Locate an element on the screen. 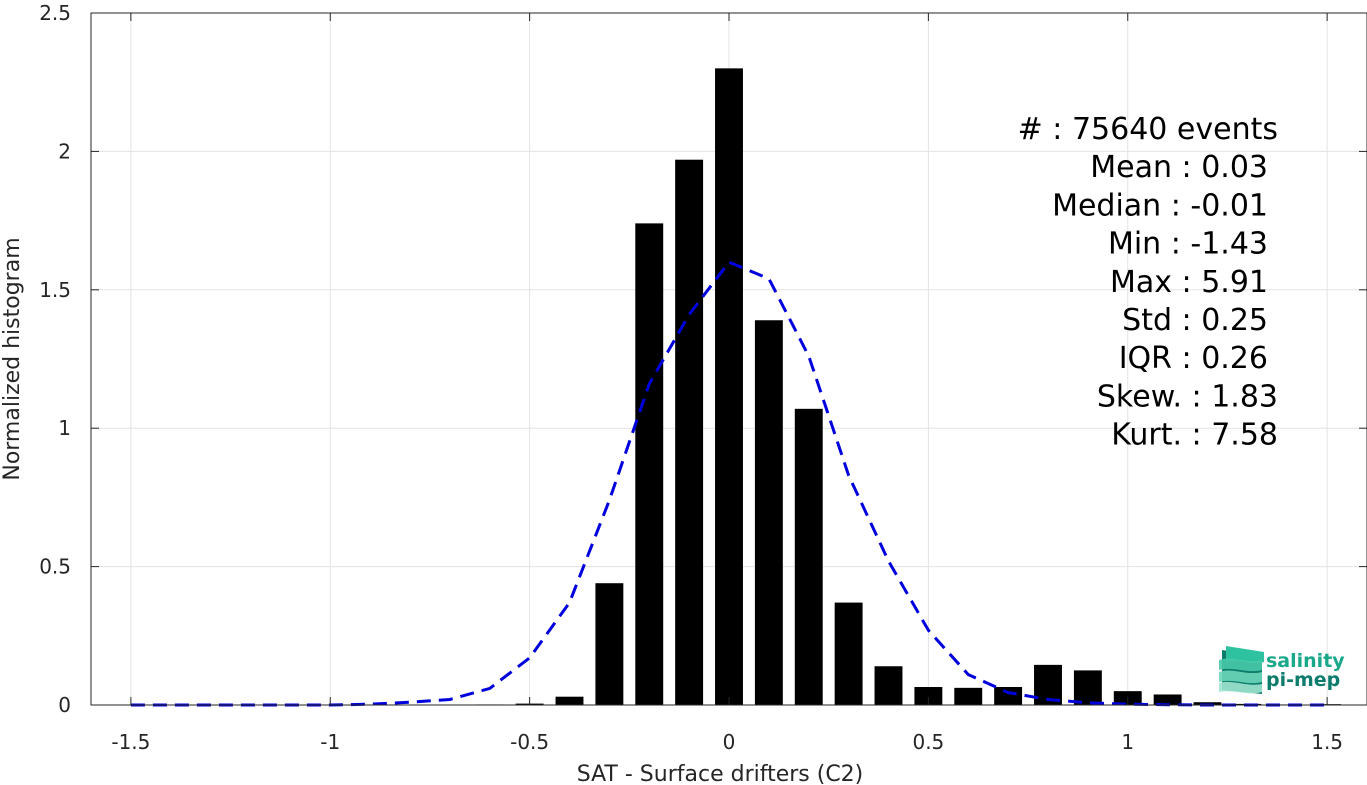  x-tick-label: -1.5 is located at coordinates (130, 742).